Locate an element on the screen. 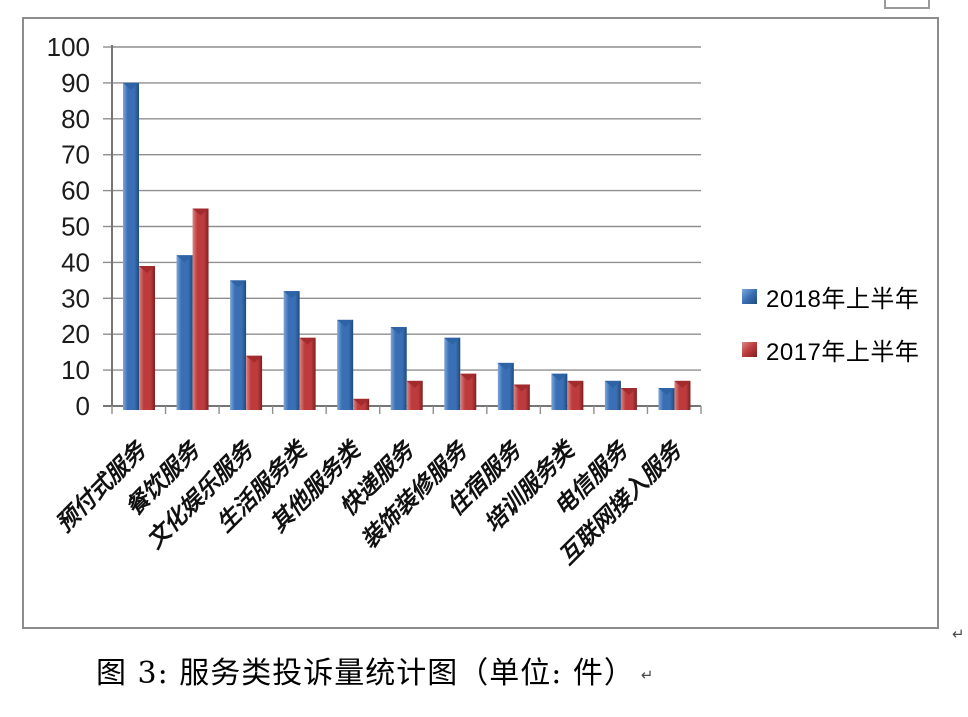 The height and width of the screenshot is (717, 968). bar-cap-2018年上半年-8 is located at coordinates (559, 377).